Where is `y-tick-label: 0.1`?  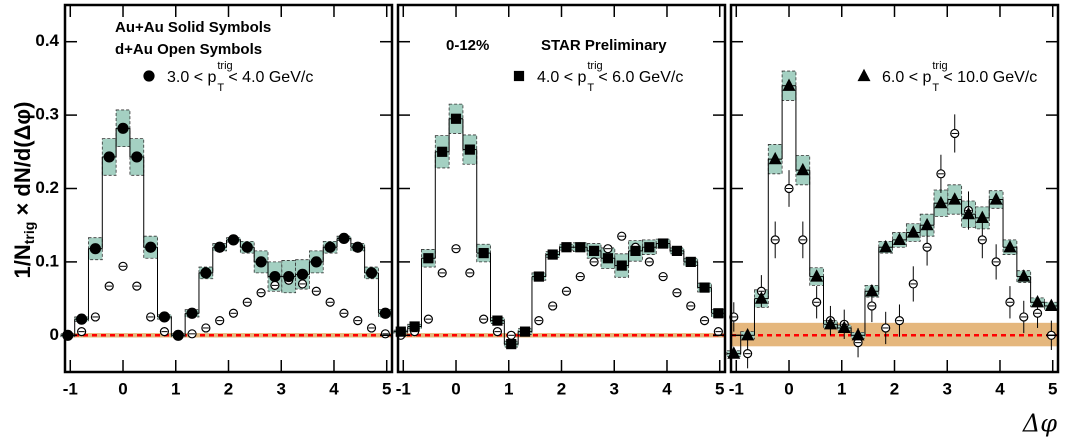
y-tick-label: 0.1 is located at coordinates (47, 260).